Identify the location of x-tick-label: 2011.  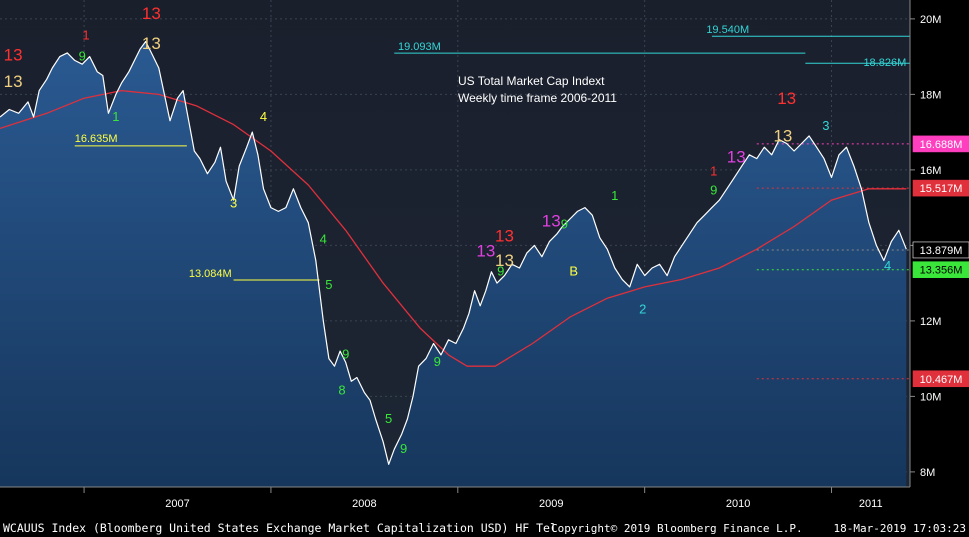
(871, 504).